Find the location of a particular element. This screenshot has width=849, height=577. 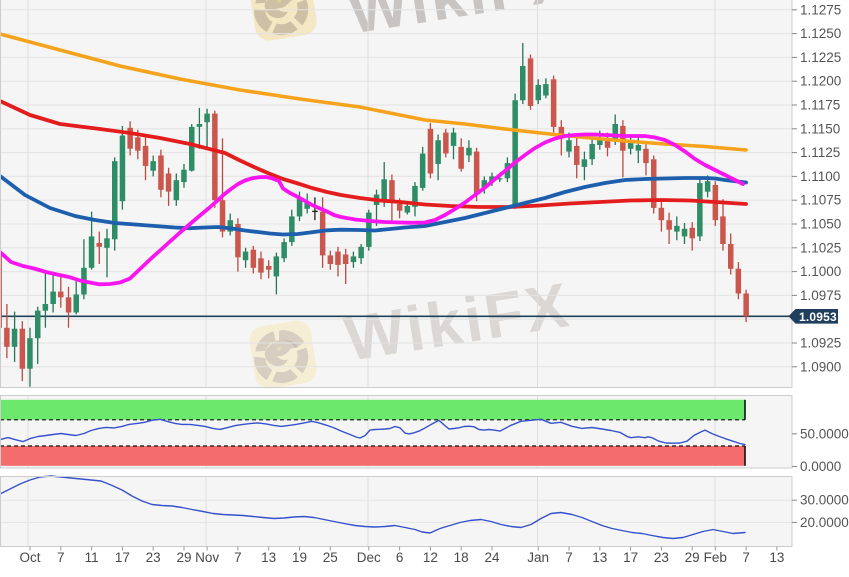

svg-text: 1.1025 is located at coordinates (820, 247).